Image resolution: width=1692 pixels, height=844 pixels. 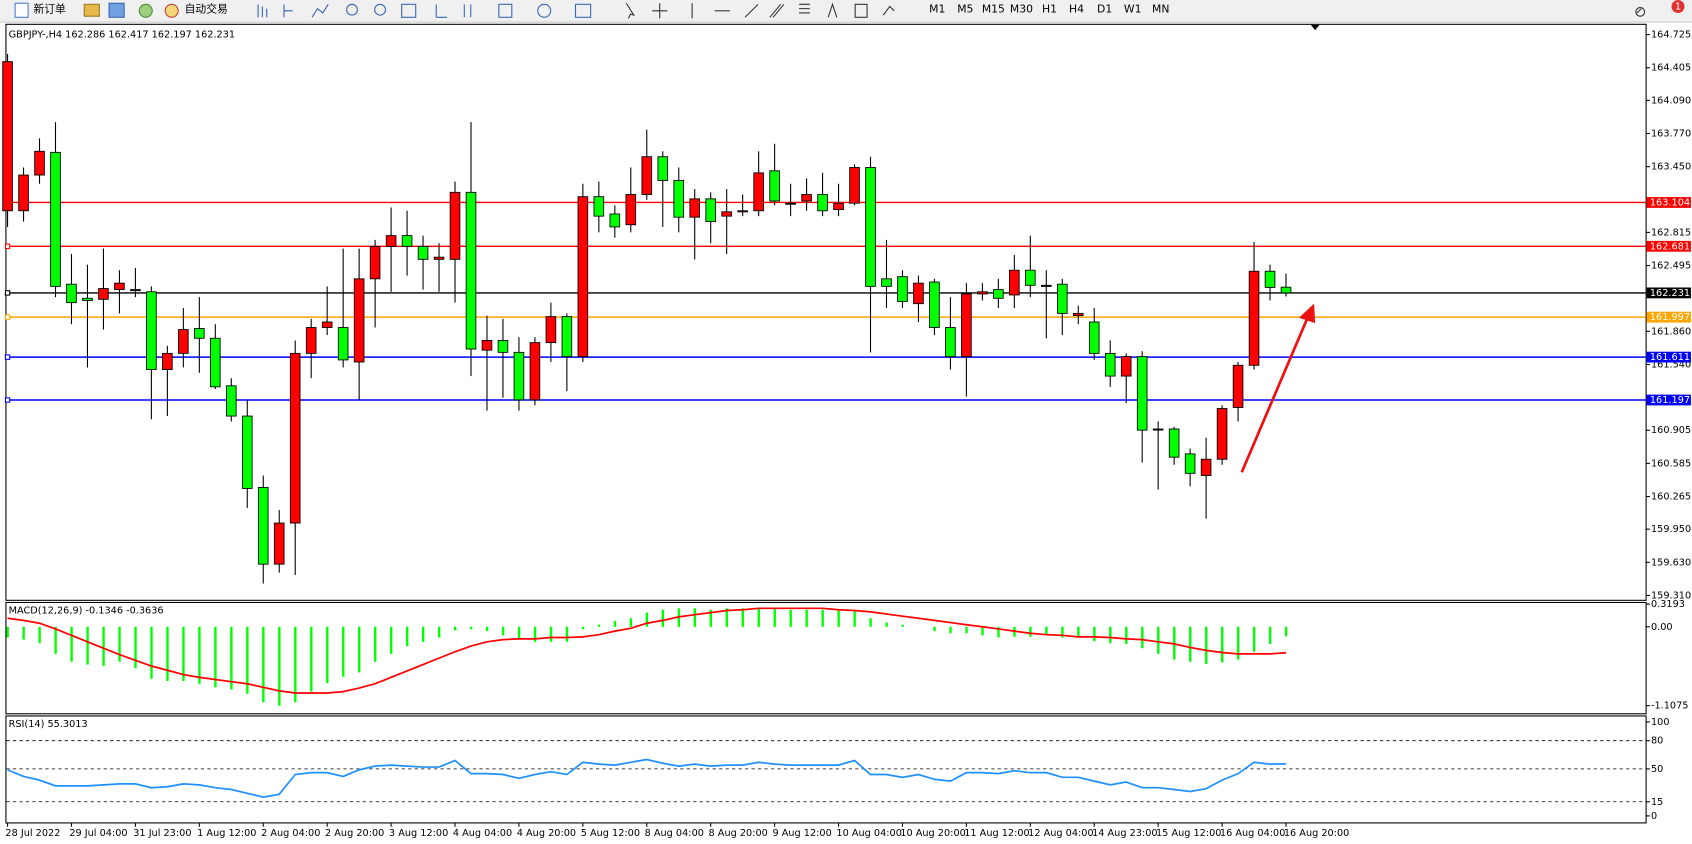 I want to click on x-tick-label: 29 Jul 04:00, so click(x=98, y=833).